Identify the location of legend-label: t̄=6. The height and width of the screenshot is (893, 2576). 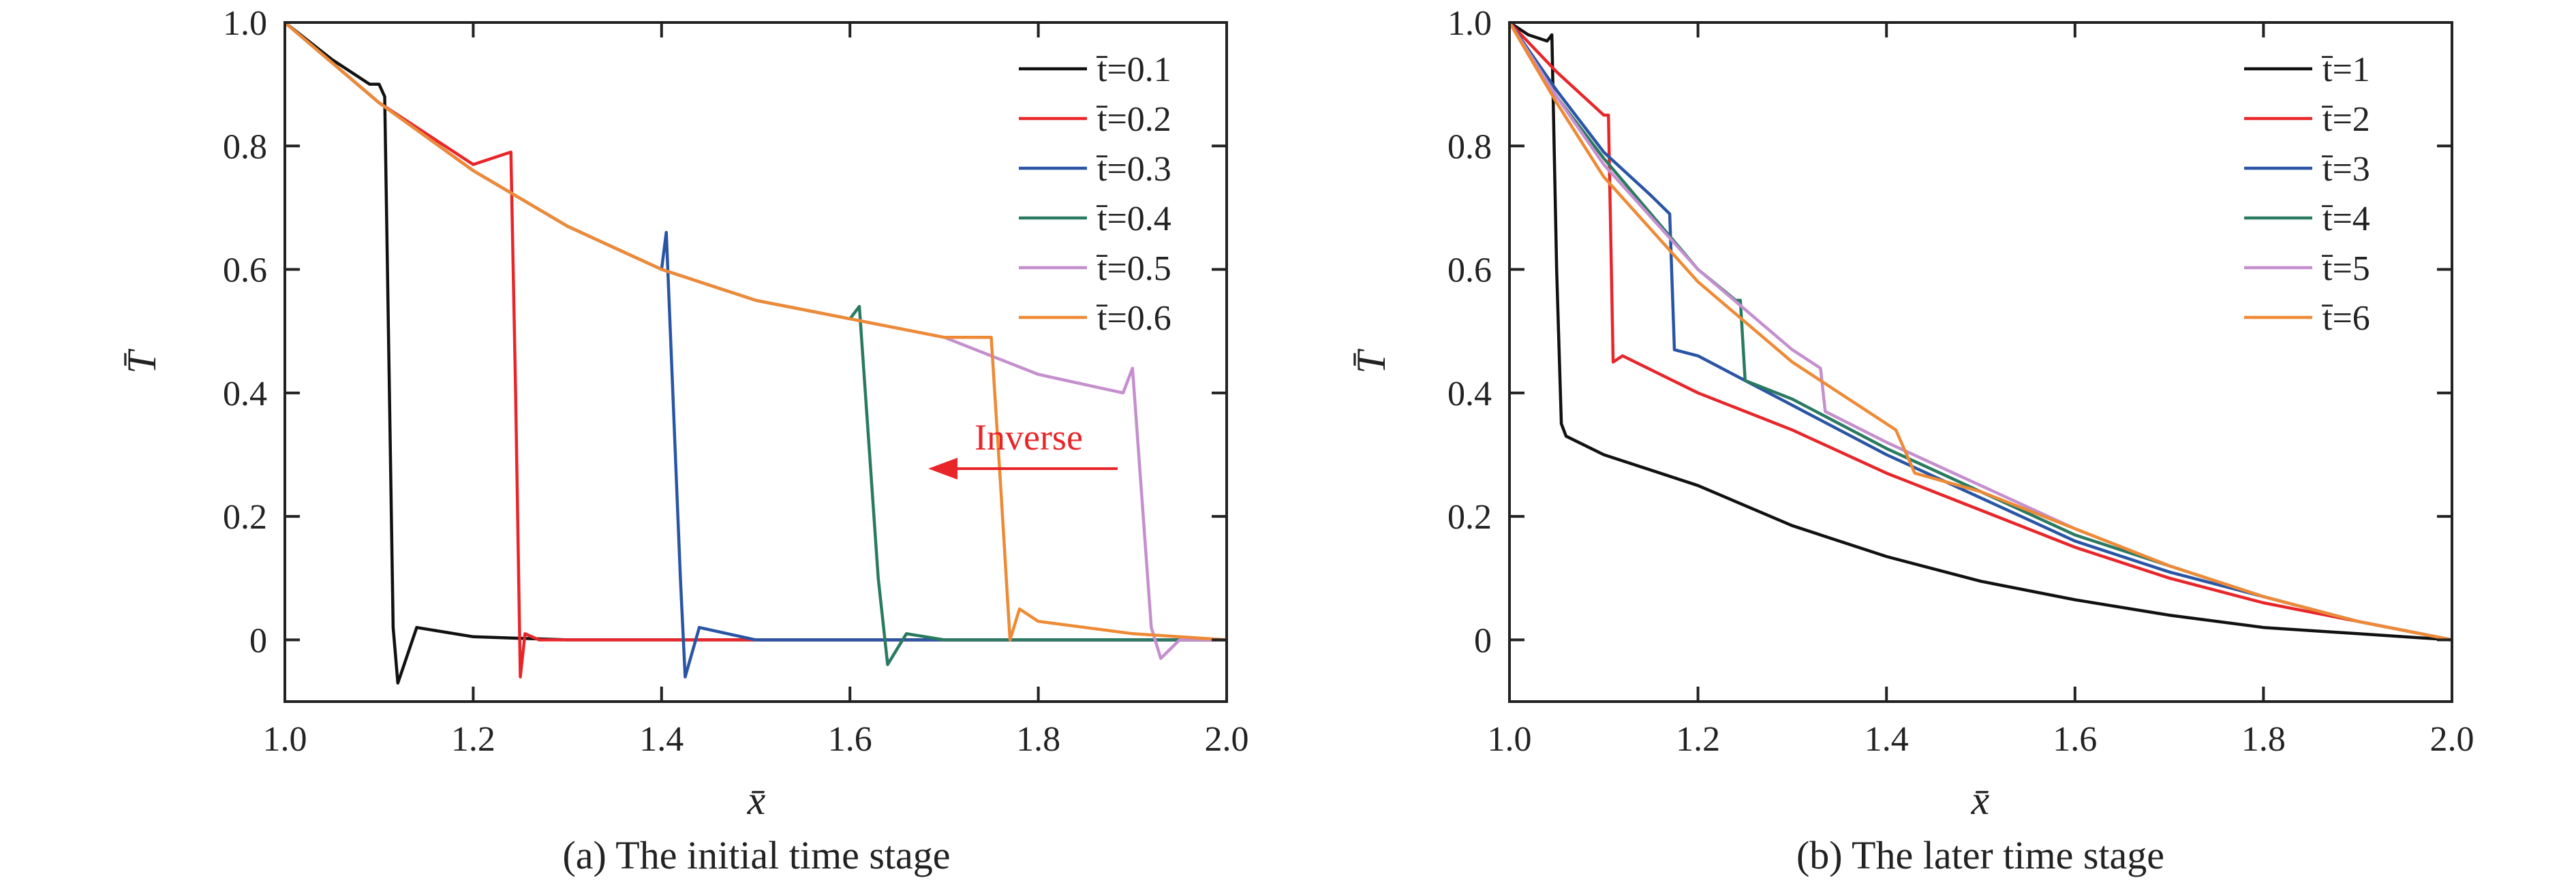
(2346, 318).